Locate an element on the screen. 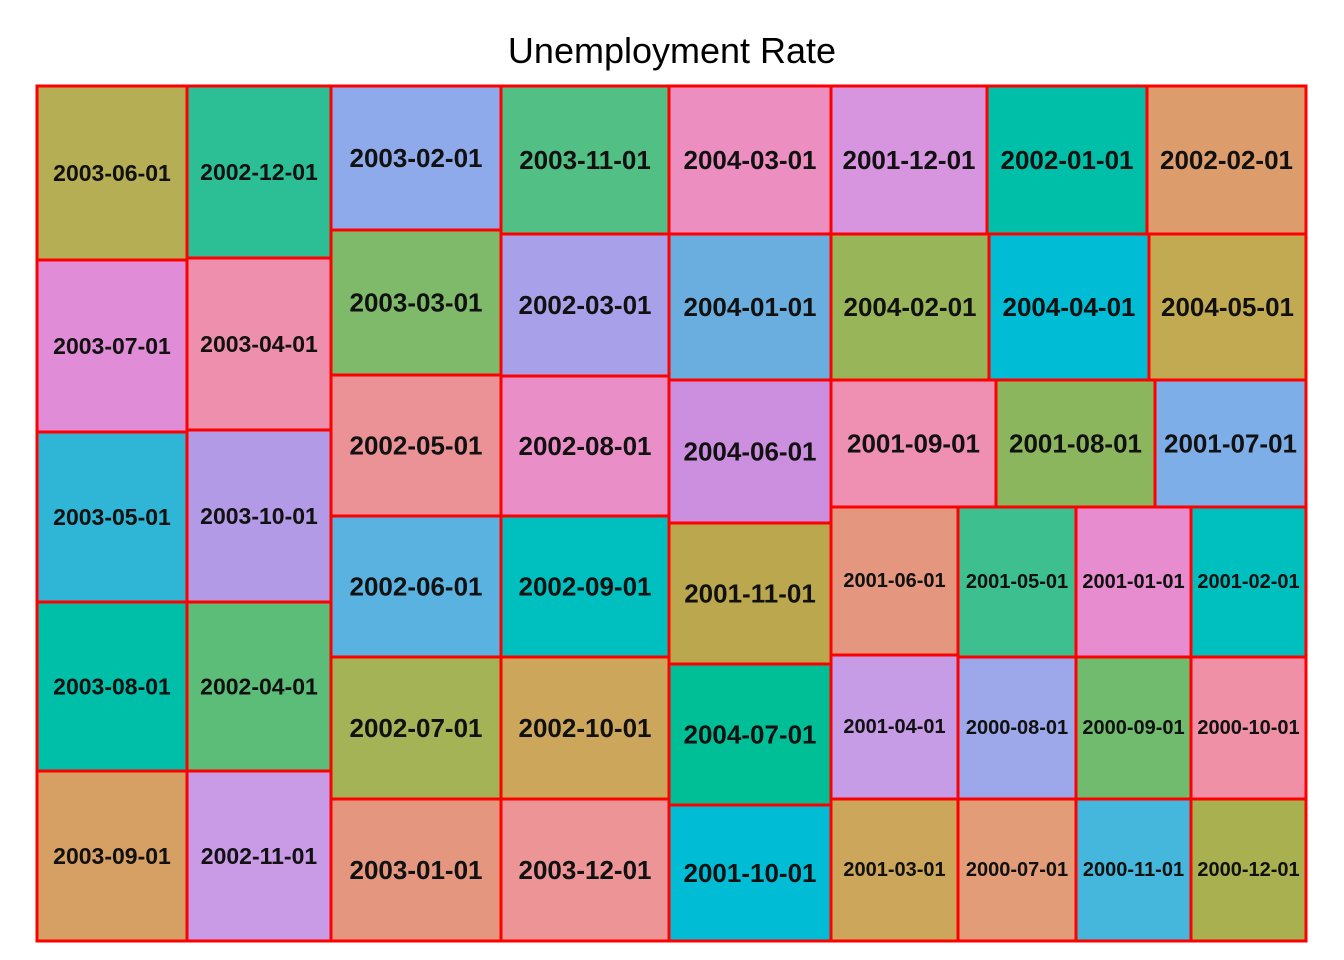  treemap-tile-label: 2002-03-01 is located at coordinates (585, 305).